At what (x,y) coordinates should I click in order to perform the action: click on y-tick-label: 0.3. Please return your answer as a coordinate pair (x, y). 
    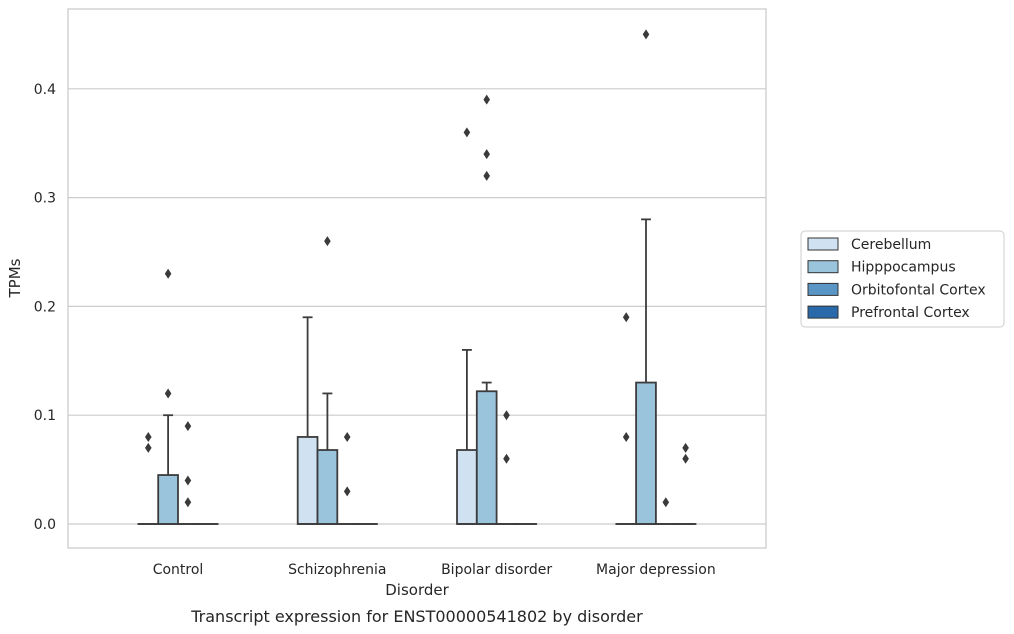
    Looking at the image, I should click on (45, 199).